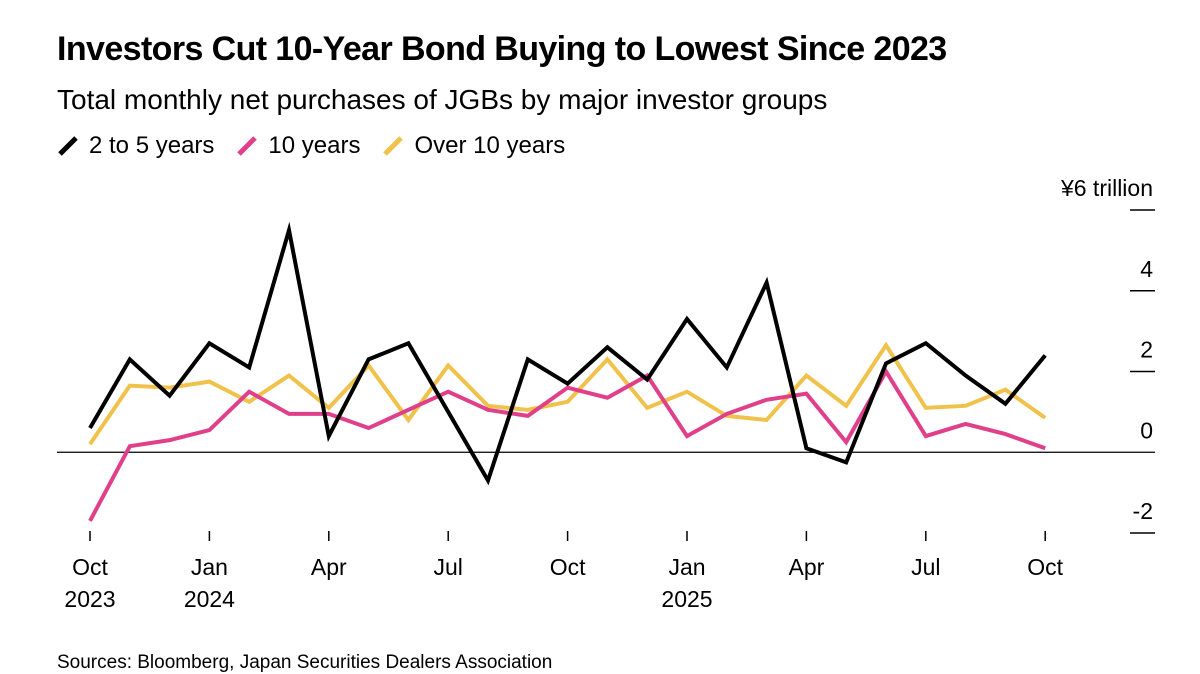 Image resolution: width=1200 pixels, height=674 pixels. Describe the element at coordinates (247, 146) in the screenshot. I see `legend-swatch-10-years` at that location.